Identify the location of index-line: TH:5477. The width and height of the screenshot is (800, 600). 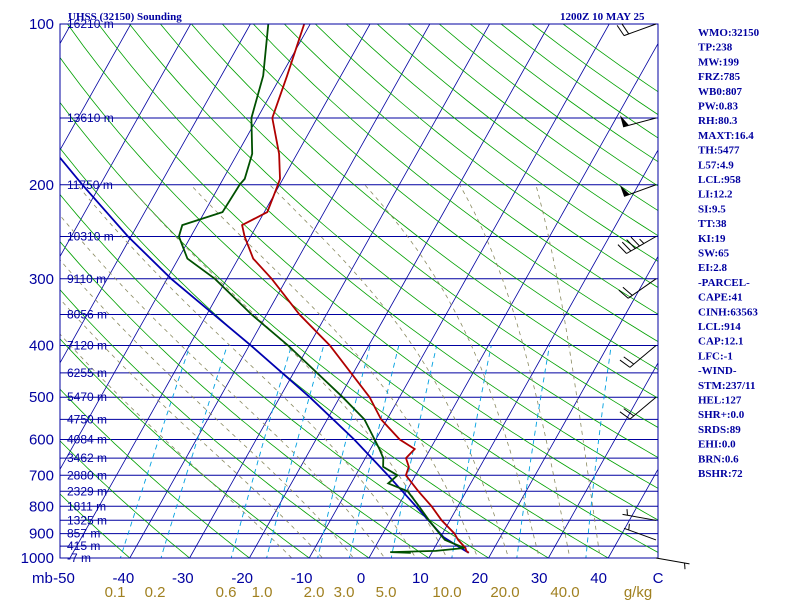
(719, 151).